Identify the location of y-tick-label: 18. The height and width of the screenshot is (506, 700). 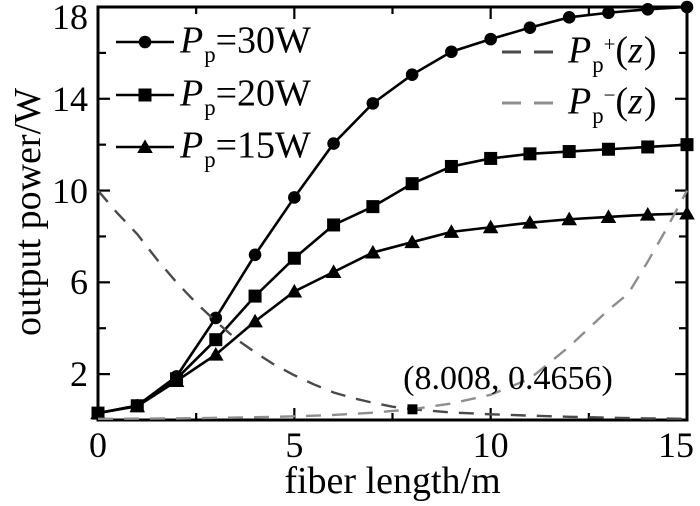
(70, 18).